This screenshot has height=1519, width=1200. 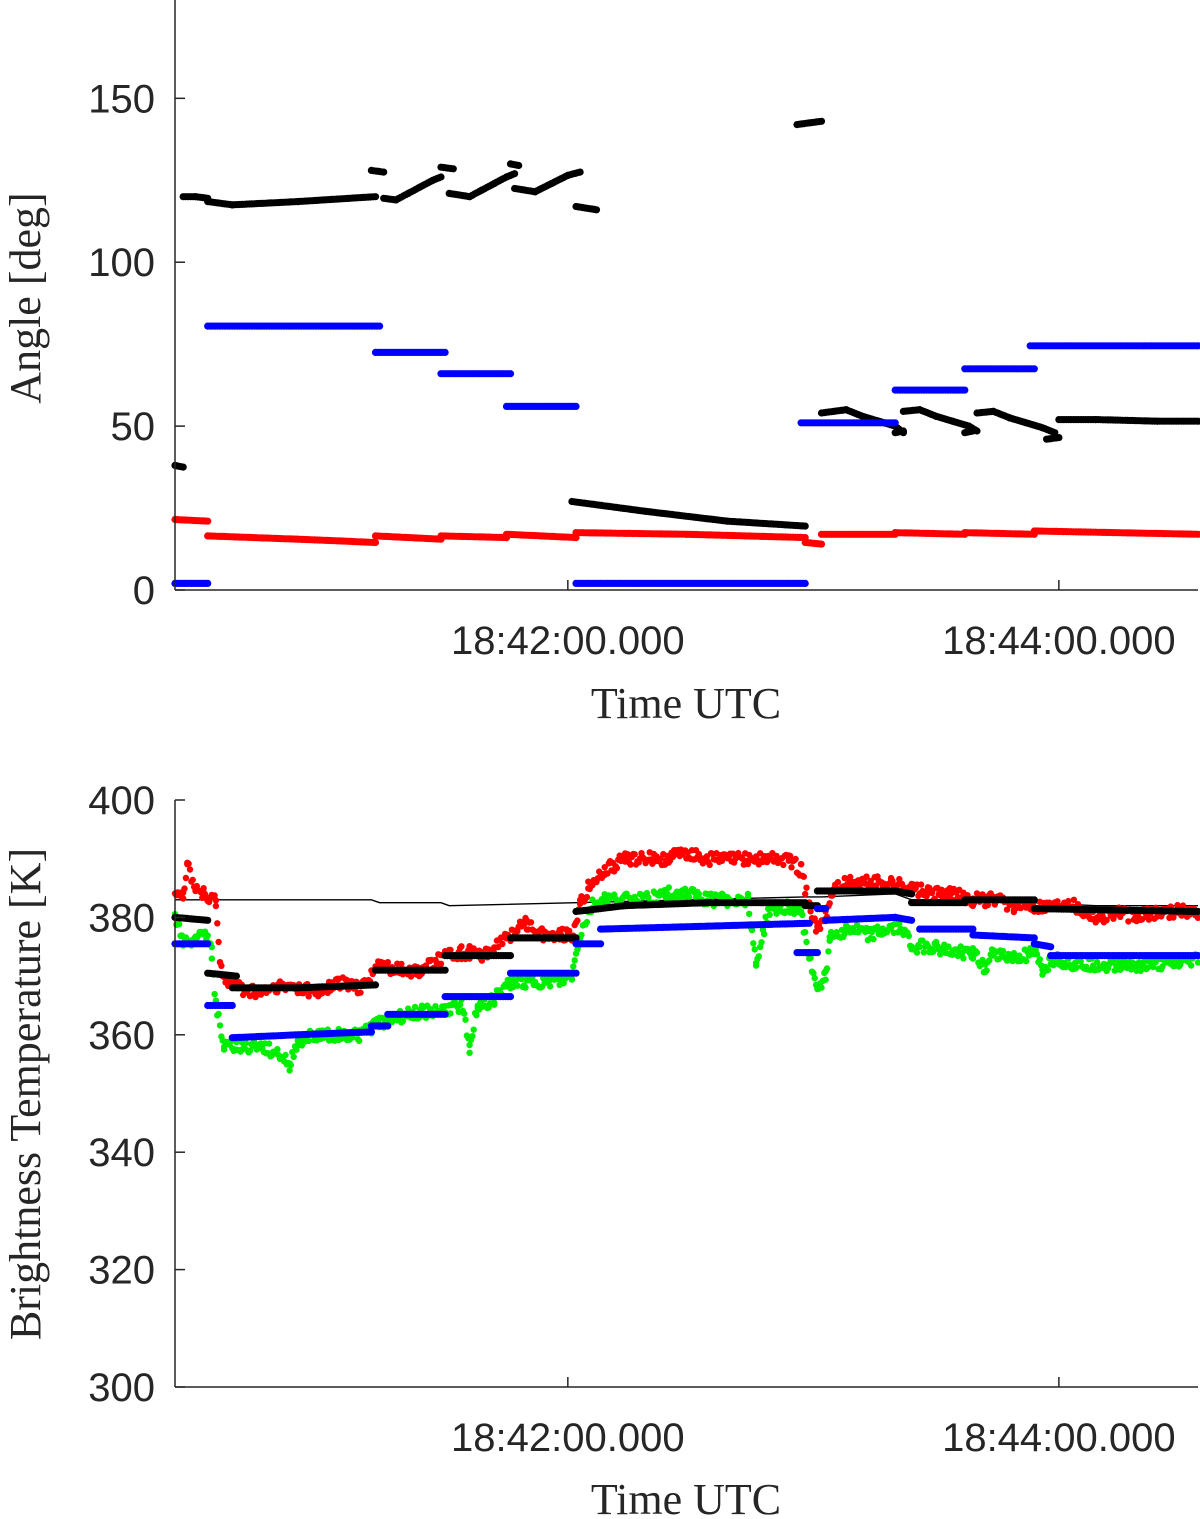 What do you see at coordinates (121, 1153) in the screenshot?
I see `brightness-chart-y-tick-label: 340` at bounding box center [121, 1153].